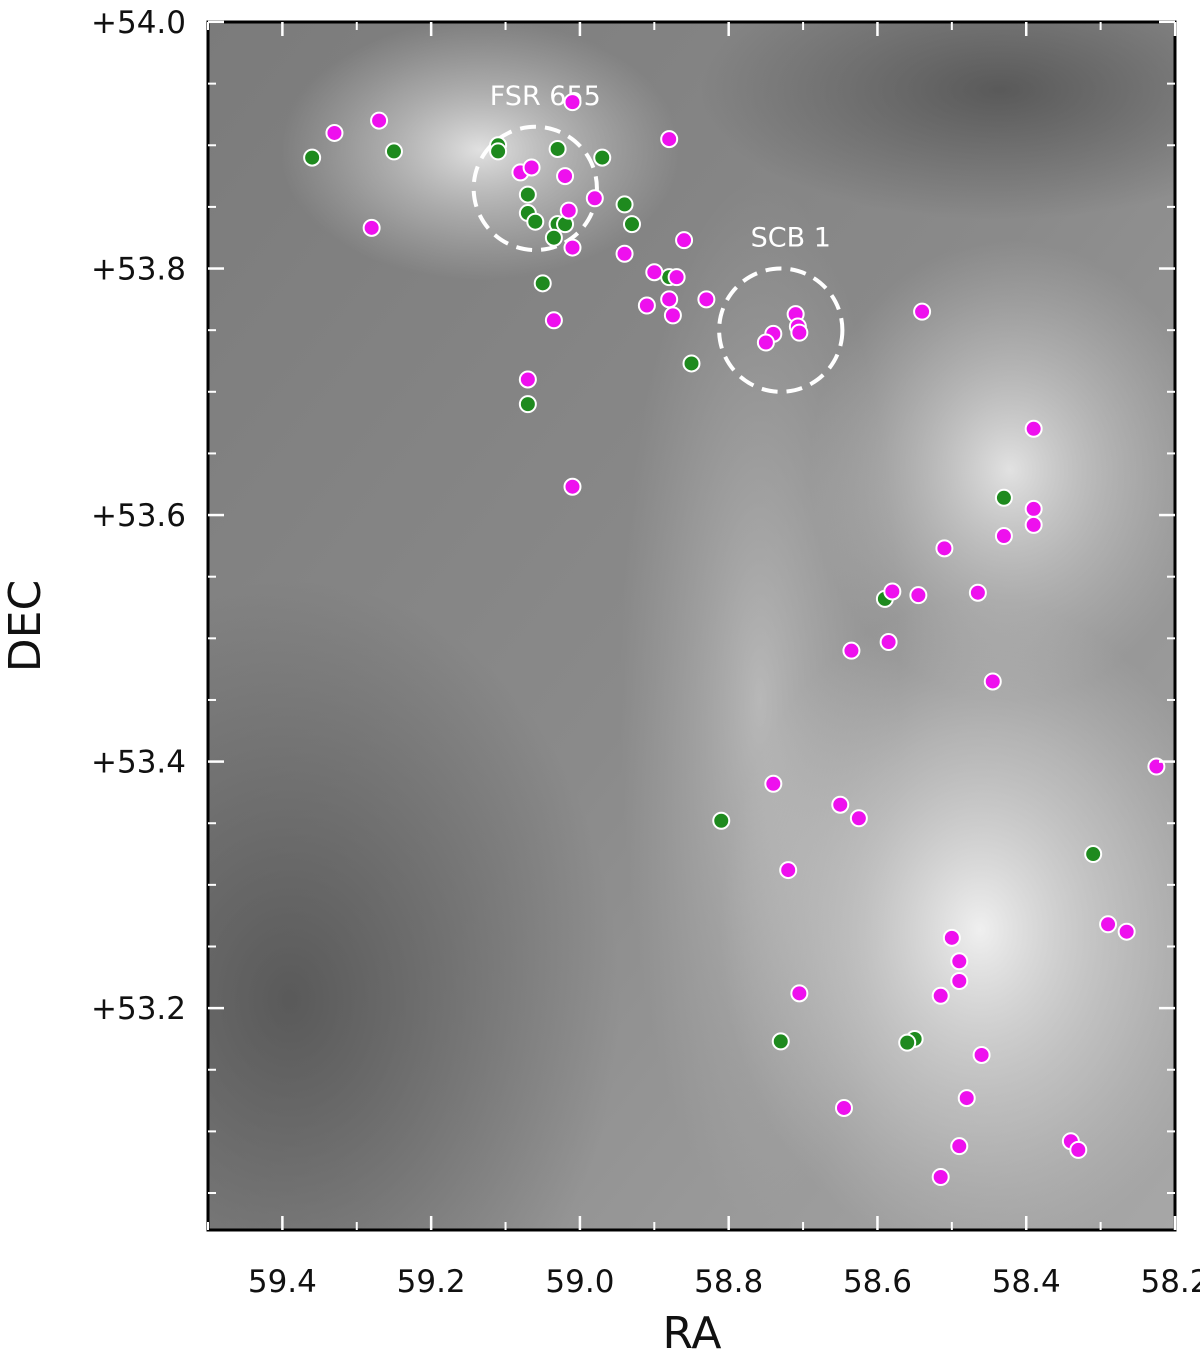 This screenshot has width=1200, height=1360. What do you see at coordinates (545, 96) in the screenshot?
I see `cluster-label: FSR 655` at bounding box center [545, 96].